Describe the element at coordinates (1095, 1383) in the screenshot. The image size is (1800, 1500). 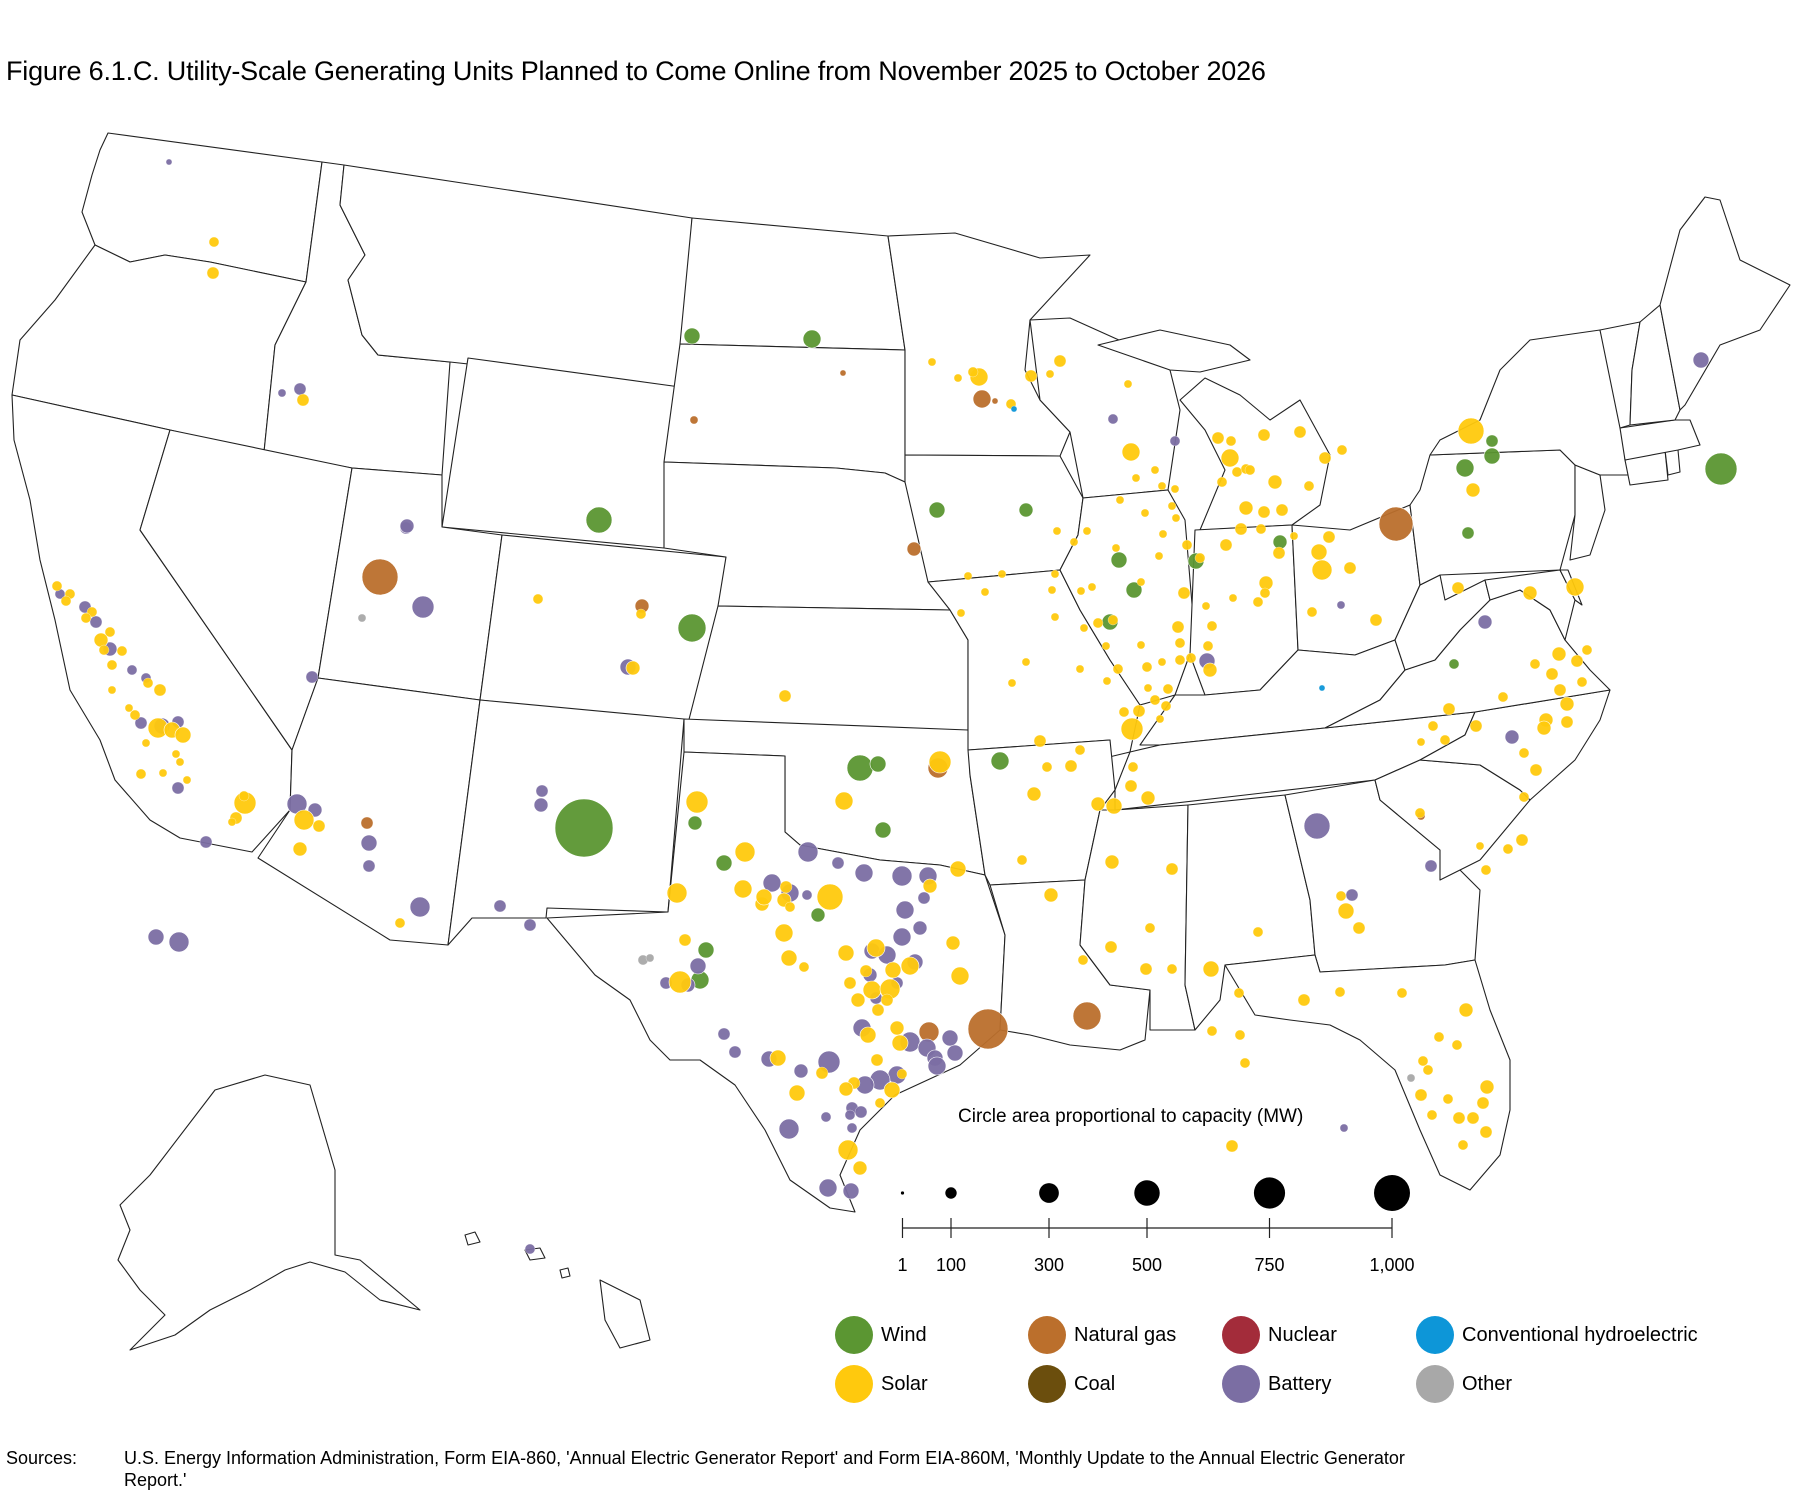
I see `legend-label: Coal` at that location.